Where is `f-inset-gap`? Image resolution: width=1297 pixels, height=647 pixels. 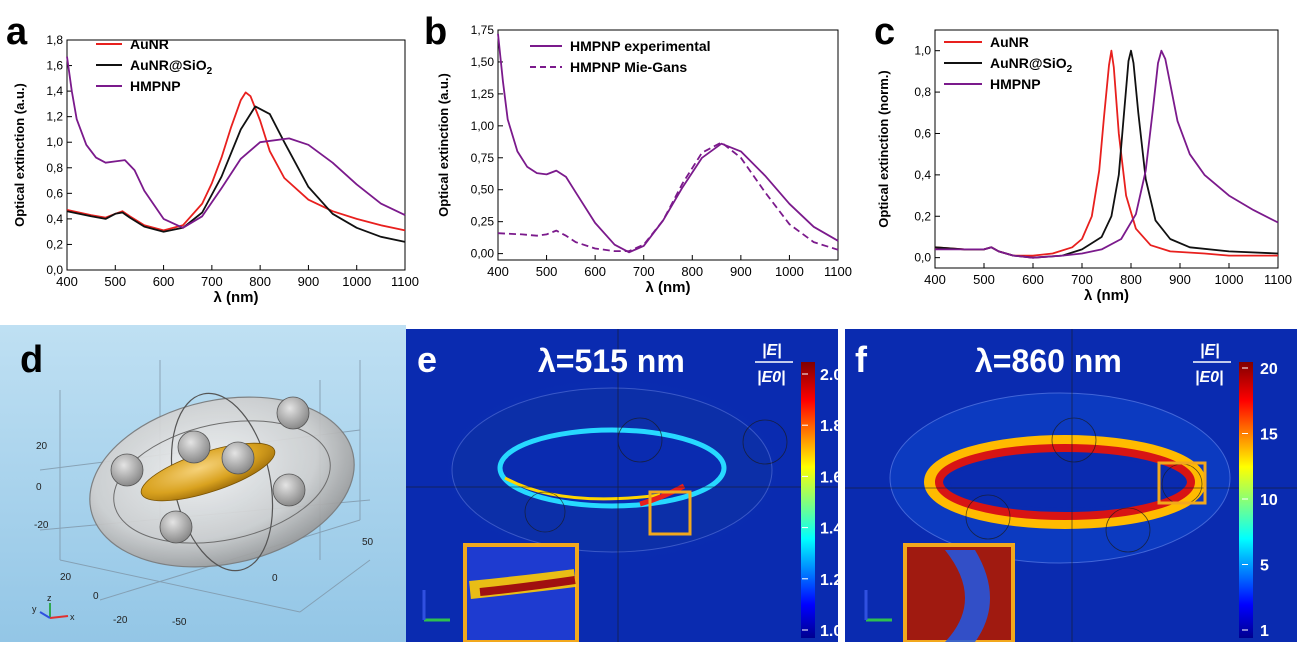 f-inset-gap is located at coordinates (967, 596).